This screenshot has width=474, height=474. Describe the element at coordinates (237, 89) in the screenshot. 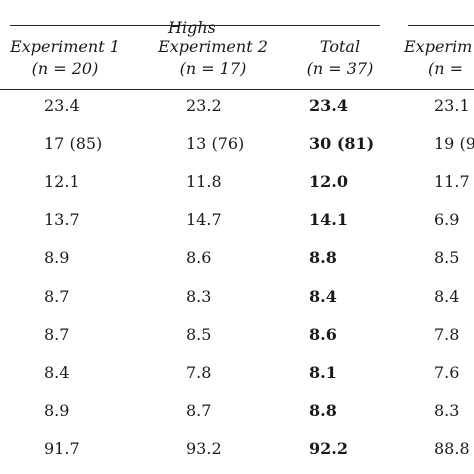

I see `header-bottom-rule` at that location.